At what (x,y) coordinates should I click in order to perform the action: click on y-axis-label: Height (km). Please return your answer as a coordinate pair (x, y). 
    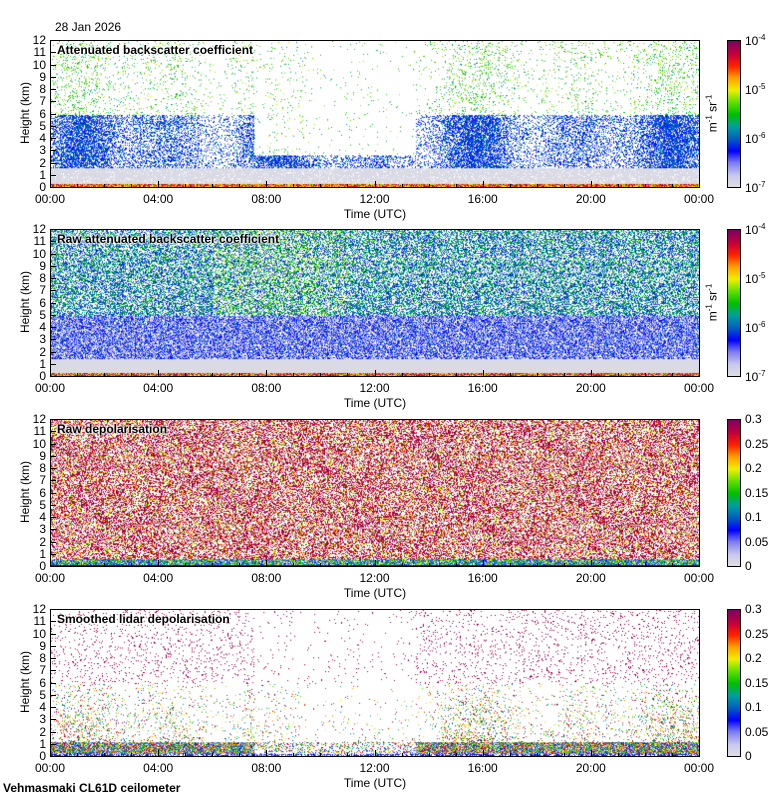
    Looking at the image, I should click on (25, 682).